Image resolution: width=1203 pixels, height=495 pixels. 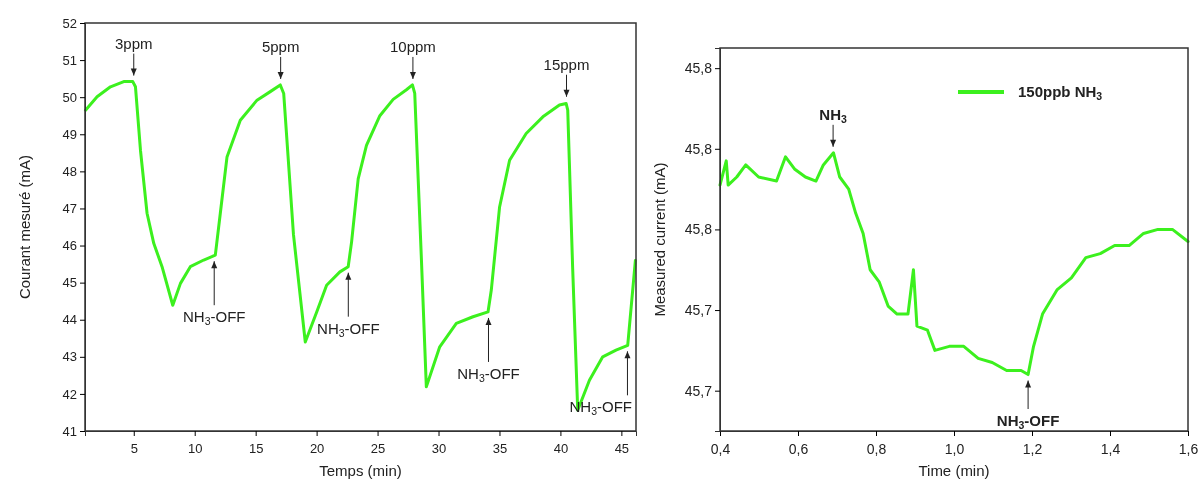 What do you see at coordinates (134, 43) in the screenshot?
I see `annotation: 3ppm` at bounding box center [134, 43].